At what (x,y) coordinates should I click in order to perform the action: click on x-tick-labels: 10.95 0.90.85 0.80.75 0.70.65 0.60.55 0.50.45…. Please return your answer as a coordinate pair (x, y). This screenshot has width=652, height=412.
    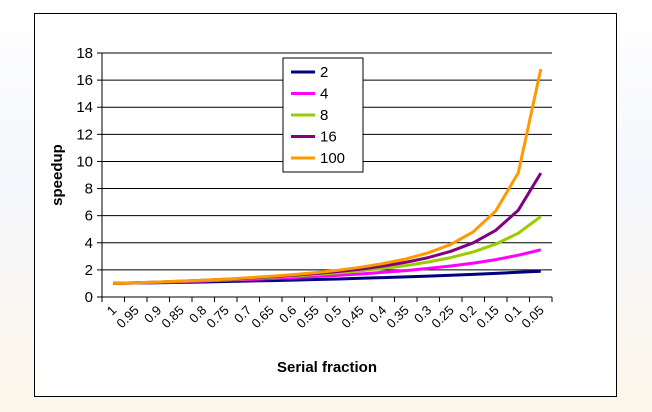
    Looking at the image, I should click on (325, 317).